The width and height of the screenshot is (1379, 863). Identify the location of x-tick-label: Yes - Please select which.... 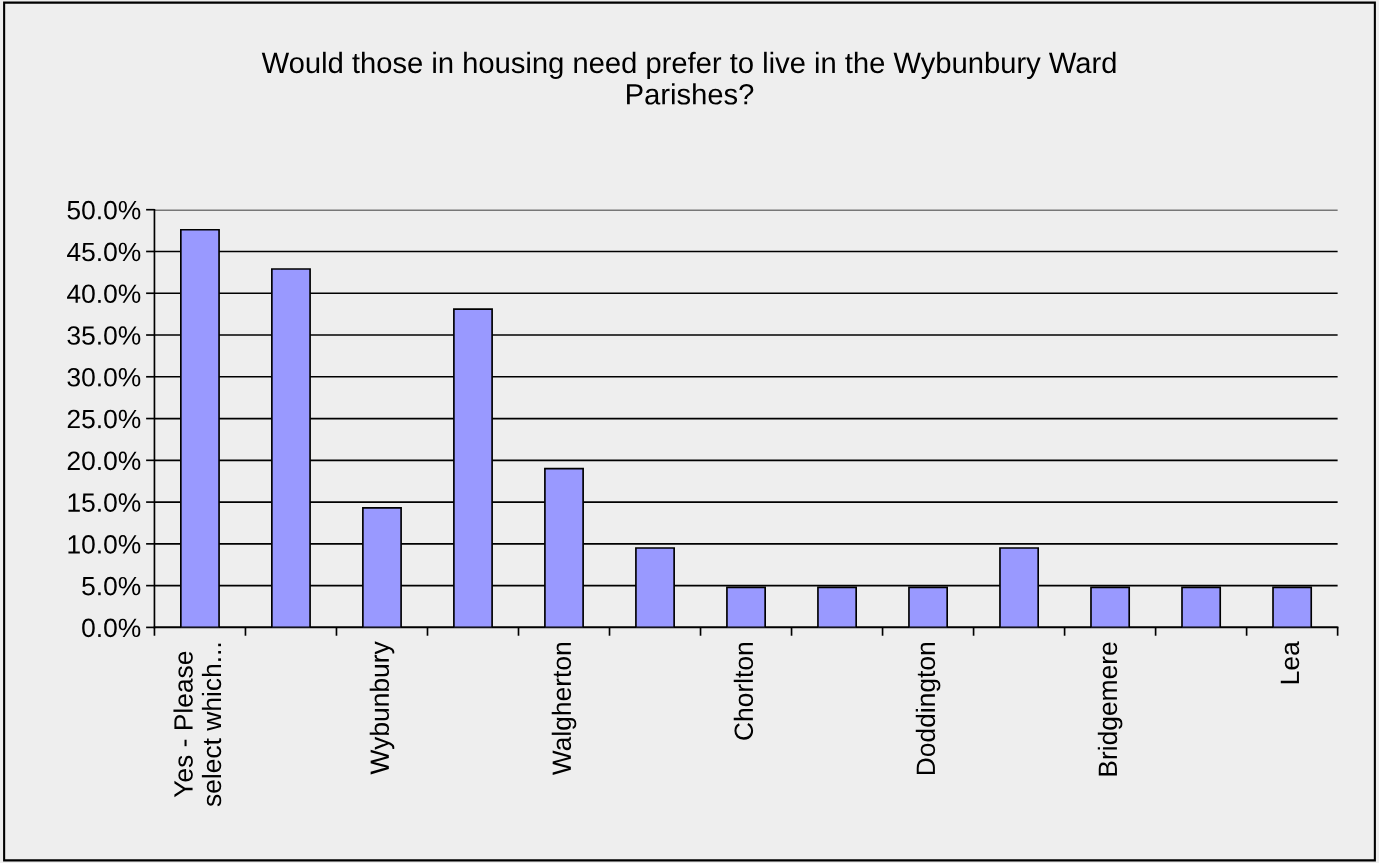
(197, 725).